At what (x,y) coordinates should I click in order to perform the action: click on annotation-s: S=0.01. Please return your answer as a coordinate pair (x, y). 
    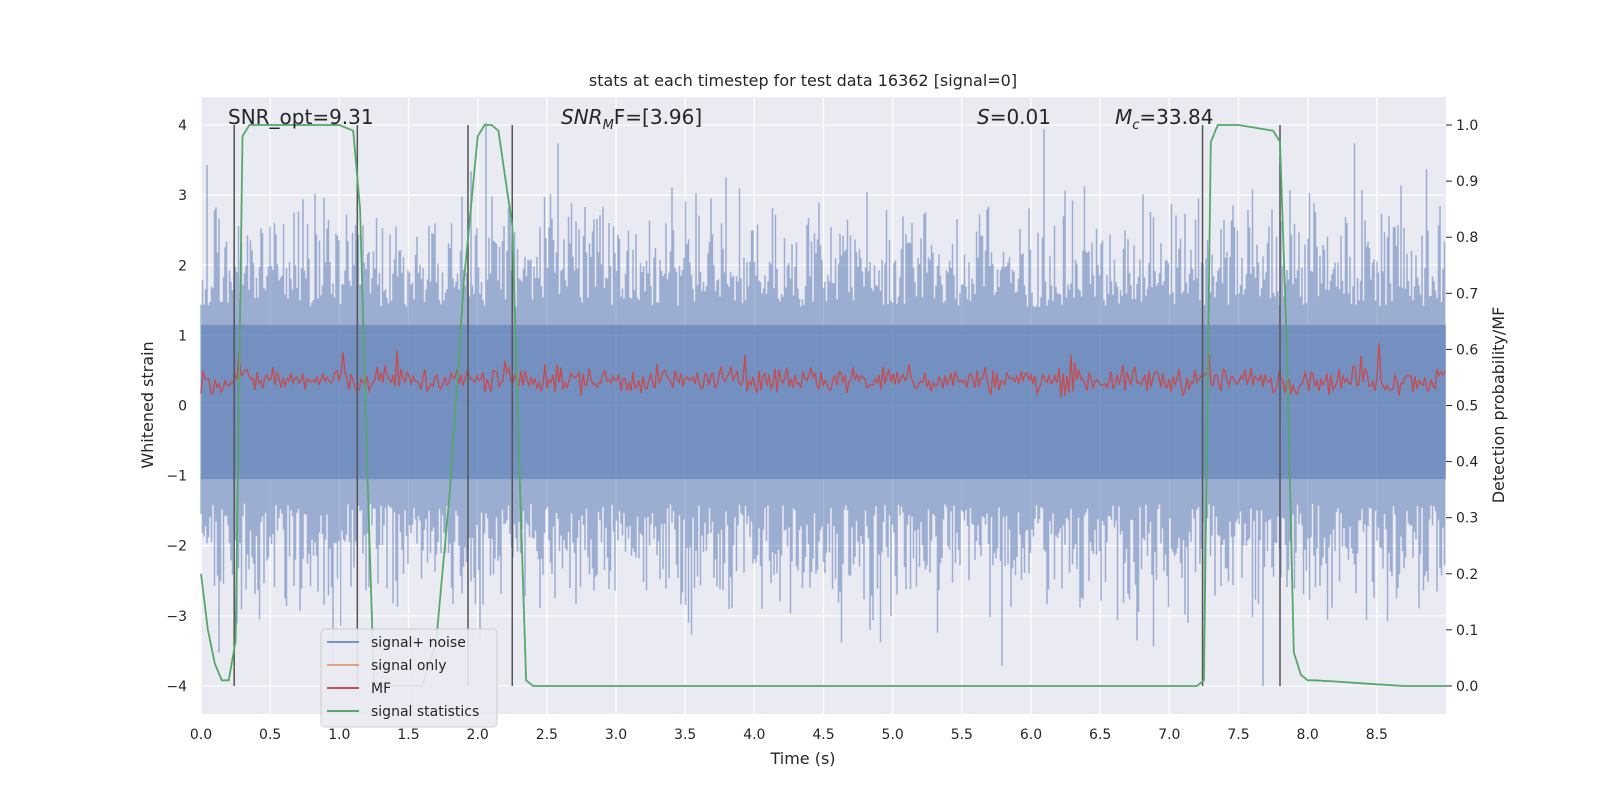
    Looking at the image, I should click on (1014, 117).